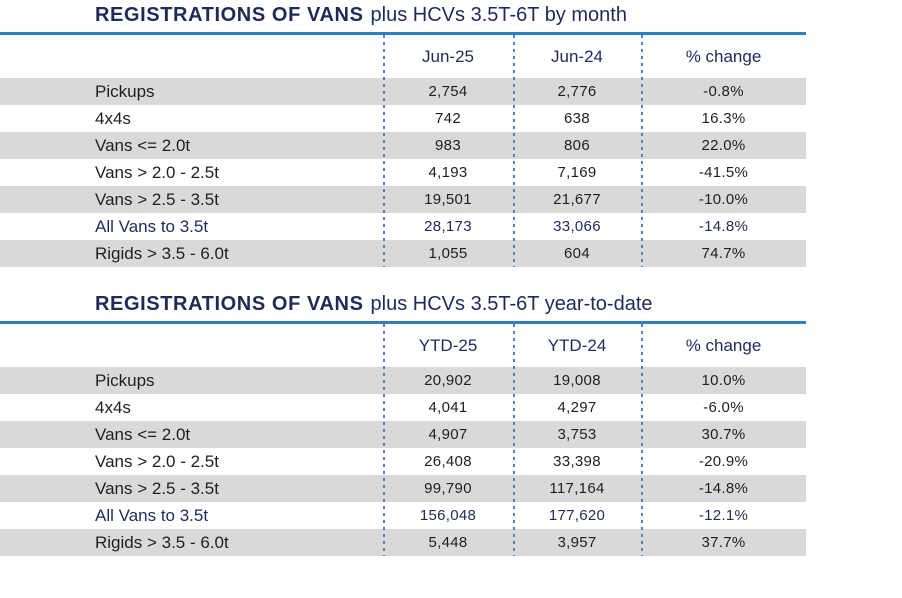  Describe the element at coordinates (448, 226) in the screenshot. I see `value-current: 28,173` at that location.